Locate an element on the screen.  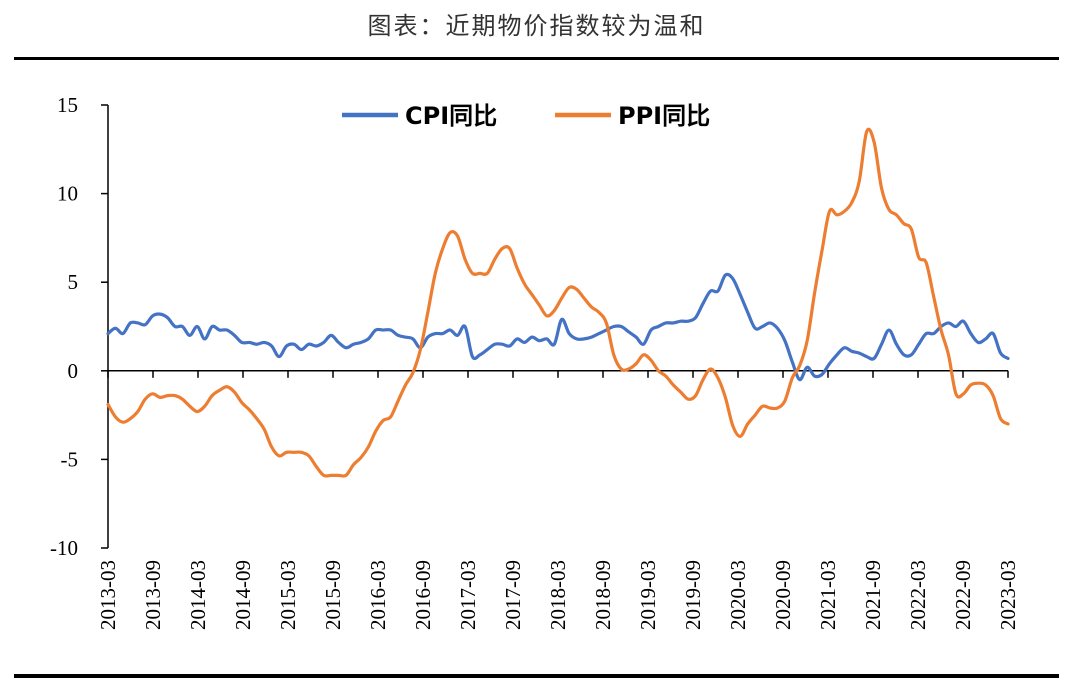
x-tick-label: 2022-09 is located at coordinates (963, 595).